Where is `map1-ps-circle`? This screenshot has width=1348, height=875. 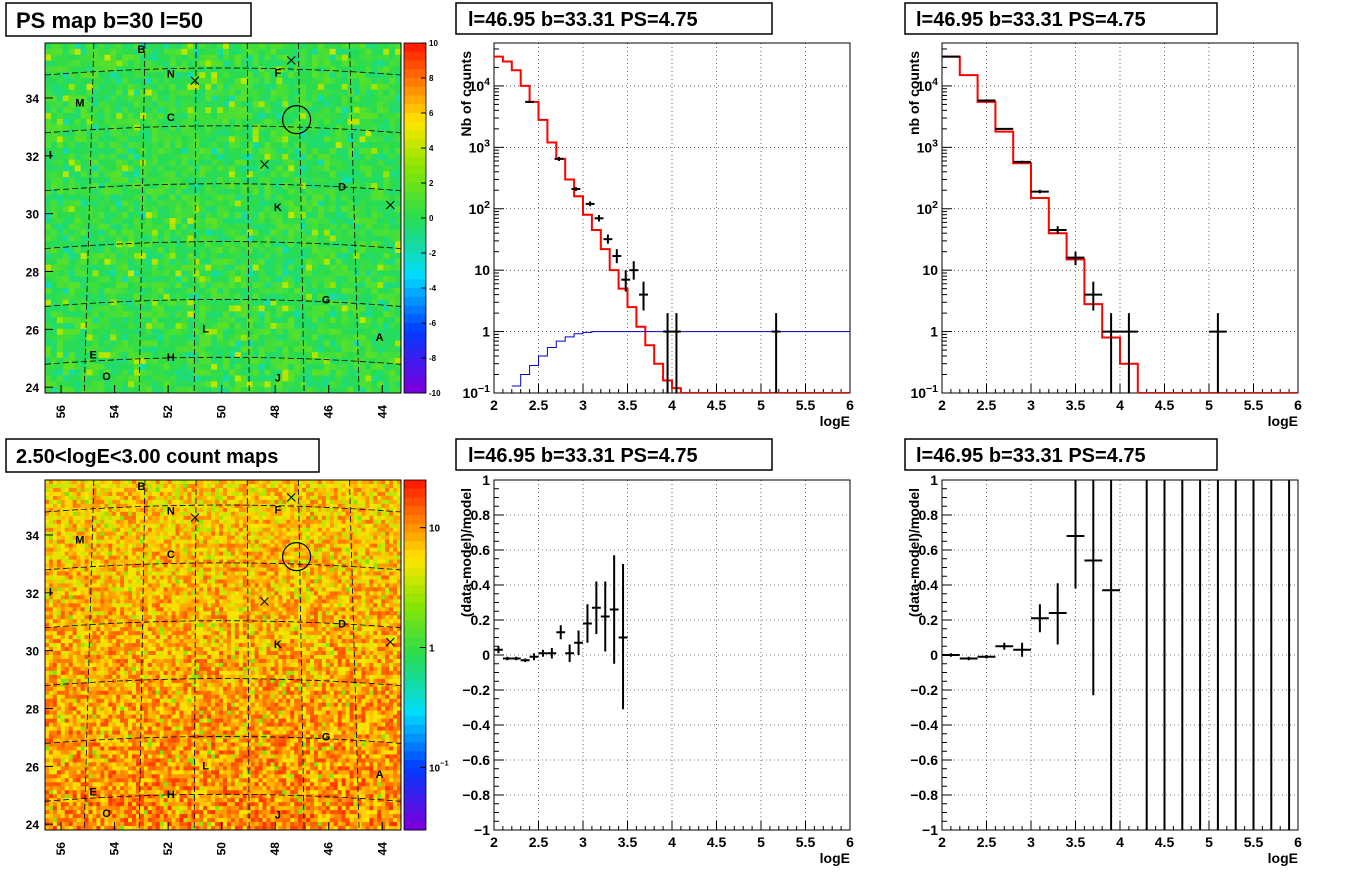 map1-ps-circle is located at coordinates (297, 120).